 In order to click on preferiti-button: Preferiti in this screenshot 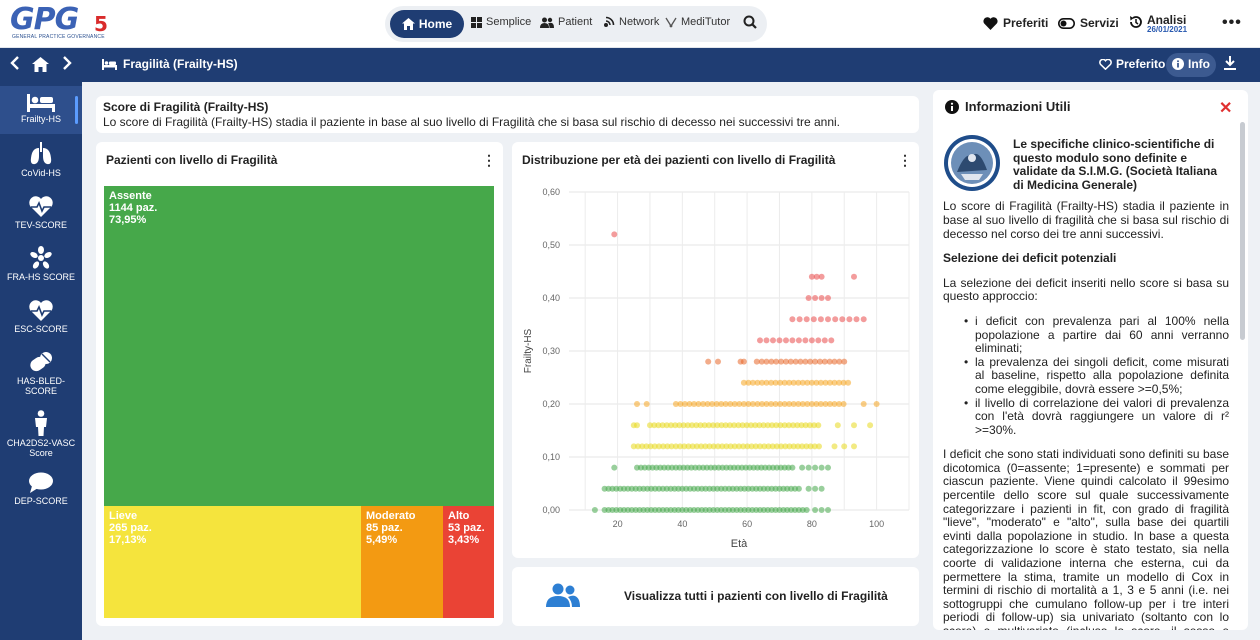, I will do `click(1015, 23)`.